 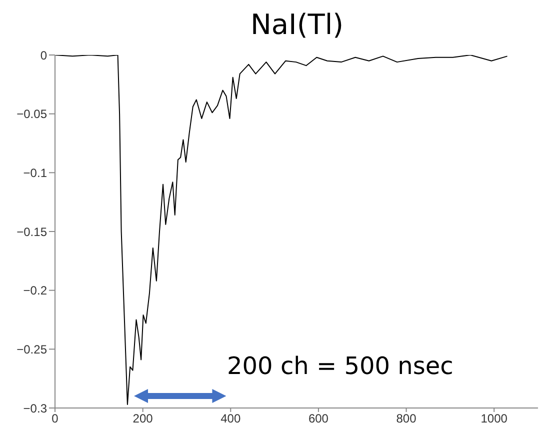 I want to click on y-tick-label: −0.3, so click(x=35, y=408).